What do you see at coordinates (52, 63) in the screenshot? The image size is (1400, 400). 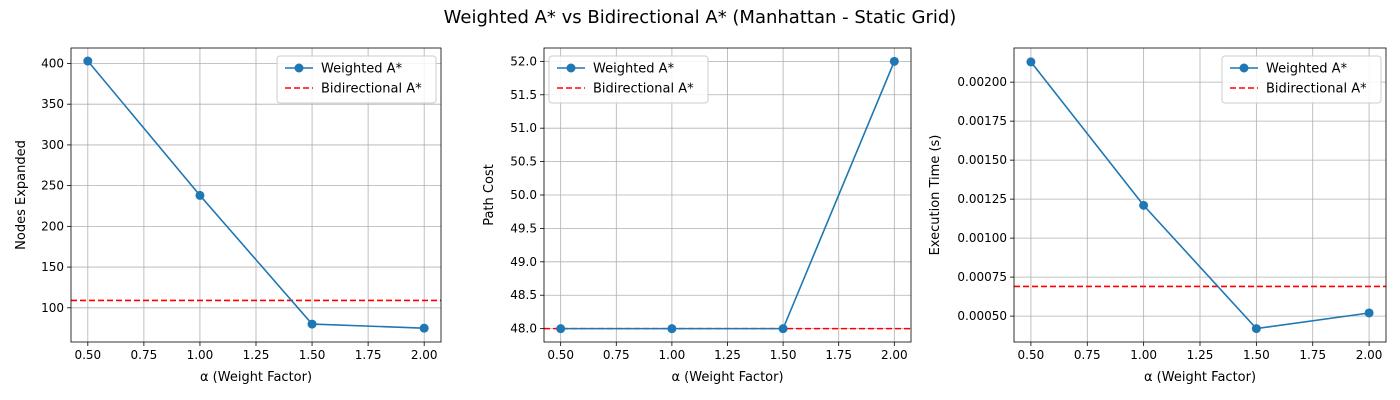 I see `y-tick-label: 400` at bounding box center [52, 63].